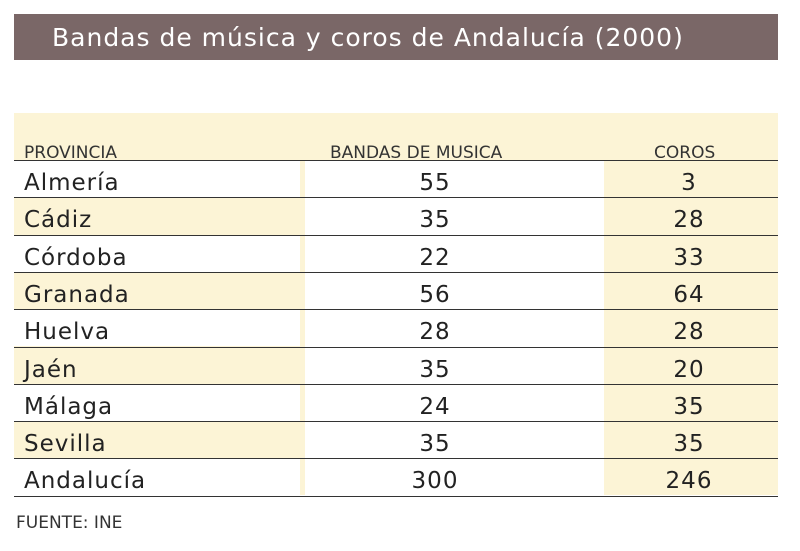  Describe the element at coordinates (689, 183) in the screenshot. I see `cell-coros: 3` at that location.